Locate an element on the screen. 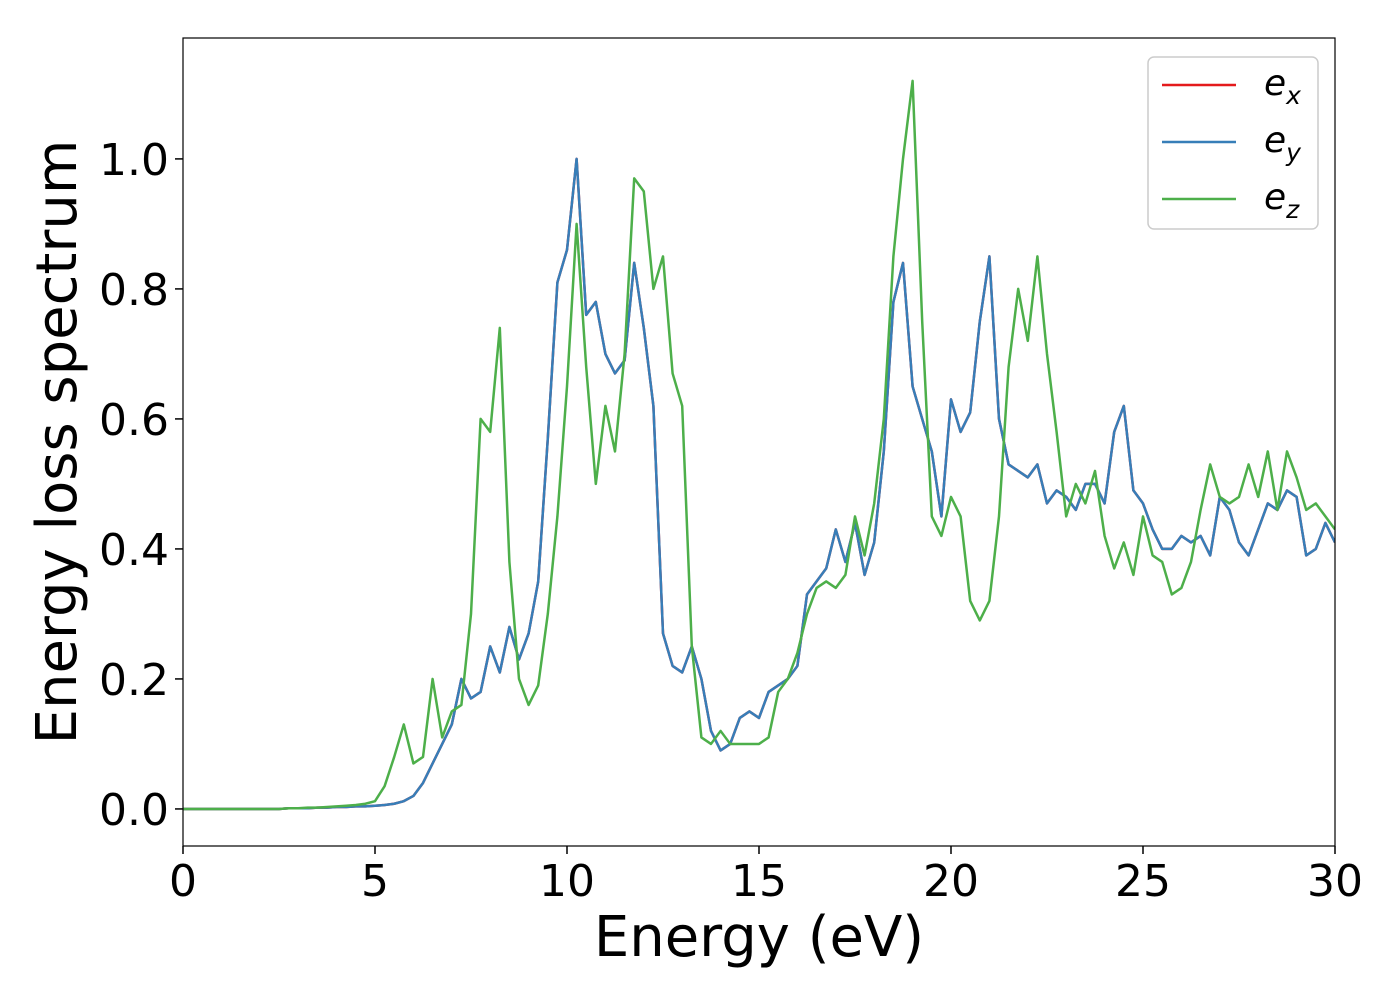  x-axis-label: Energy (eV) is located at coordinates (759, 937).